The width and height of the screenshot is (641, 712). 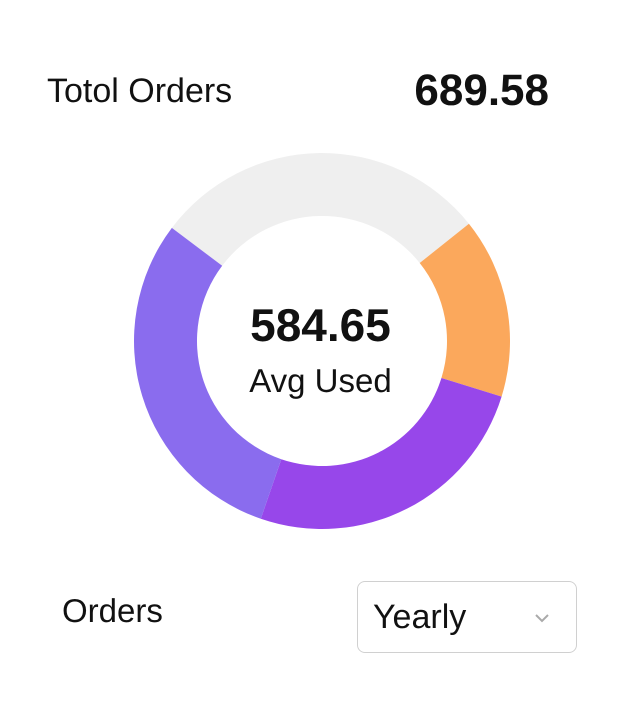 I want to click on chart-title: Totol Orders, so click(x=139, y=91).